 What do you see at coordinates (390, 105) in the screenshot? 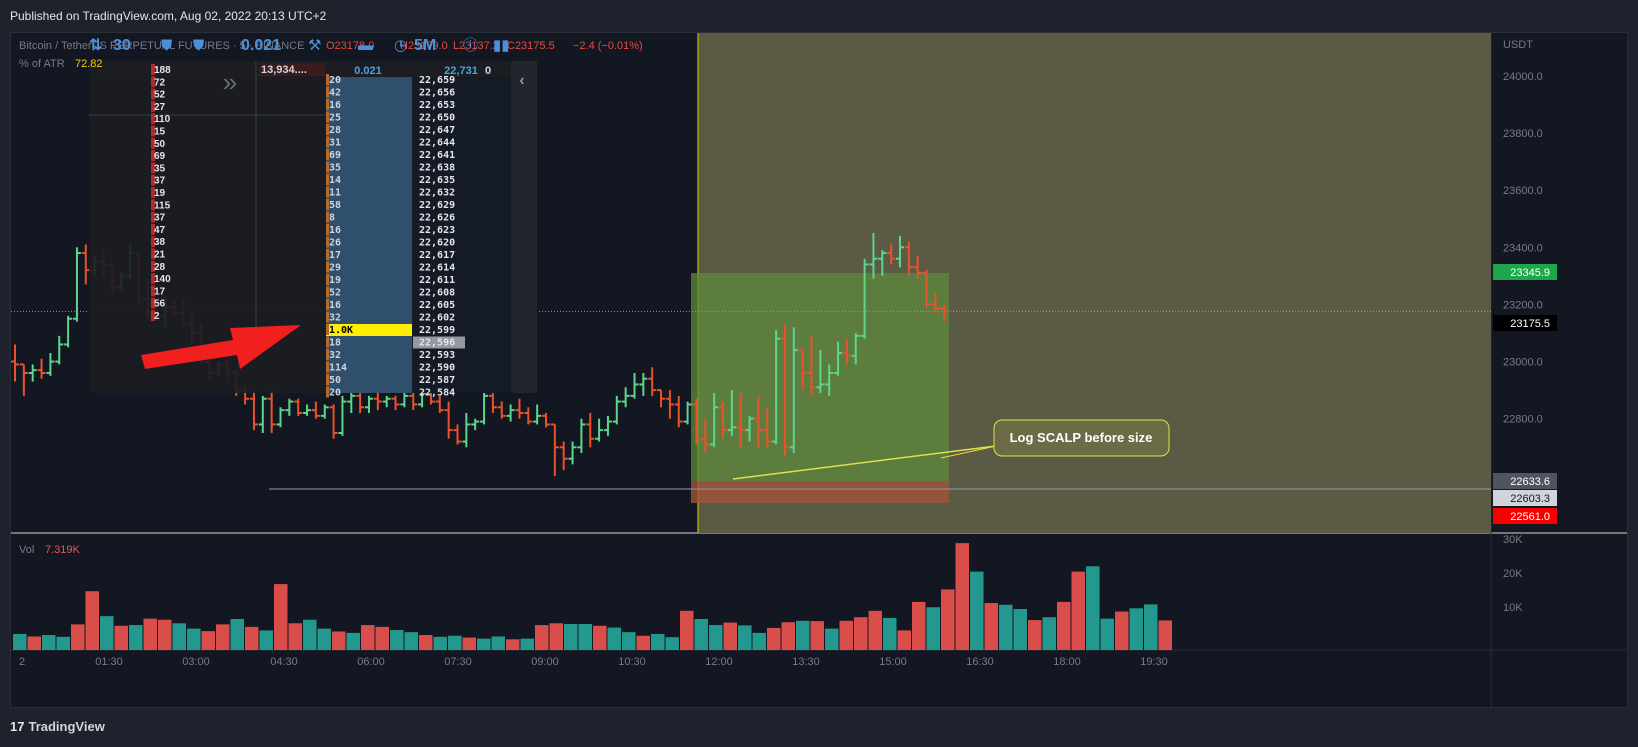
I see `dom-row: 16 22,653` at bounding box center [390, 105].